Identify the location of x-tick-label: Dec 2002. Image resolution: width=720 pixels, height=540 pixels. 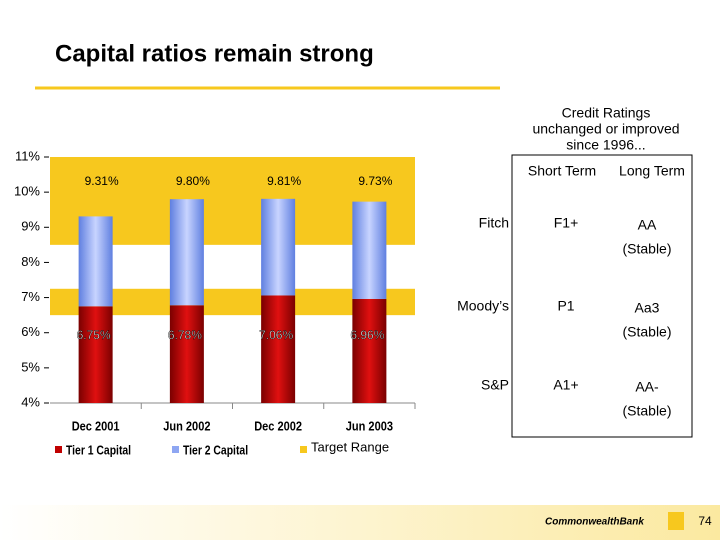
(278, 426).